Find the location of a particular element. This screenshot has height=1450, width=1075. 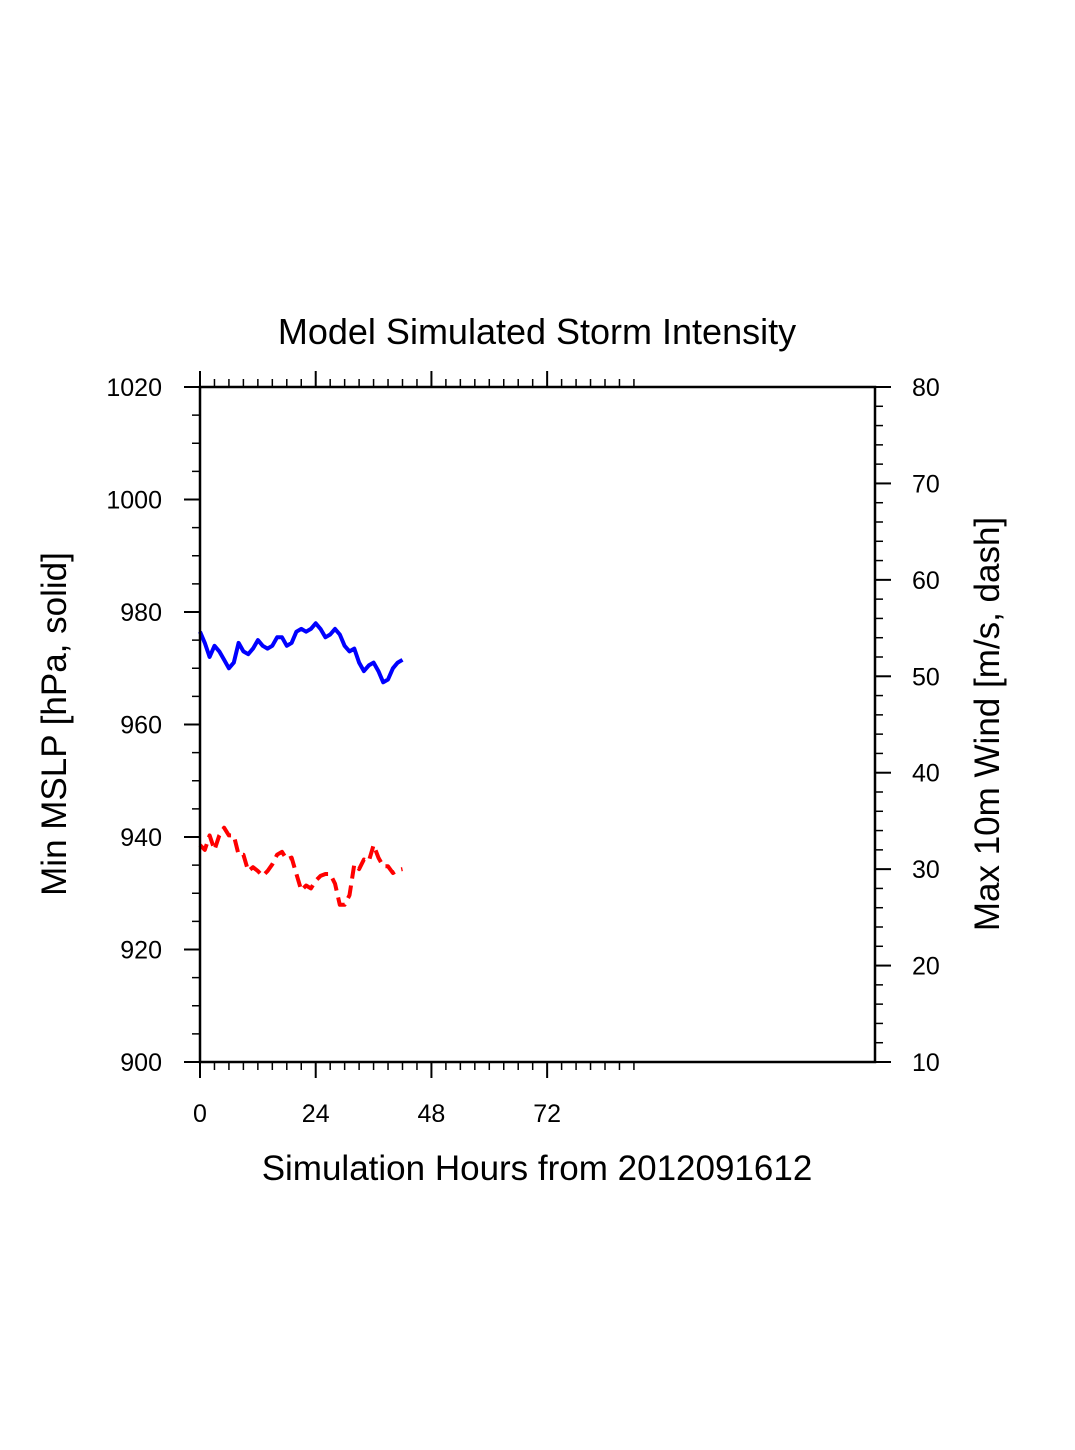

y-right-tick-label: 80 is located at coordinates (926, 388).